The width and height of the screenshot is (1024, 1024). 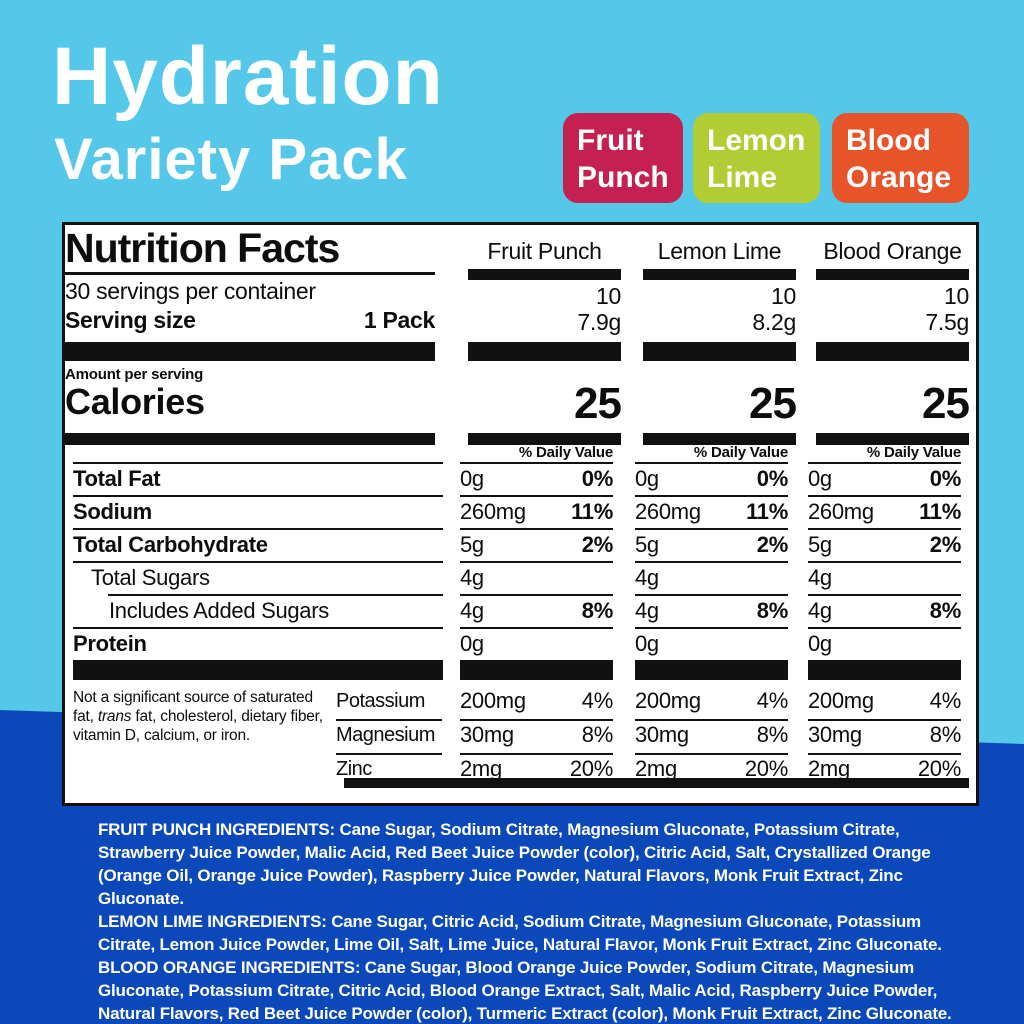 What do you see at coordinates (899, 177) in the screenshot?
I see `badge-label-line: Orange` at bounding box center [899, 177].